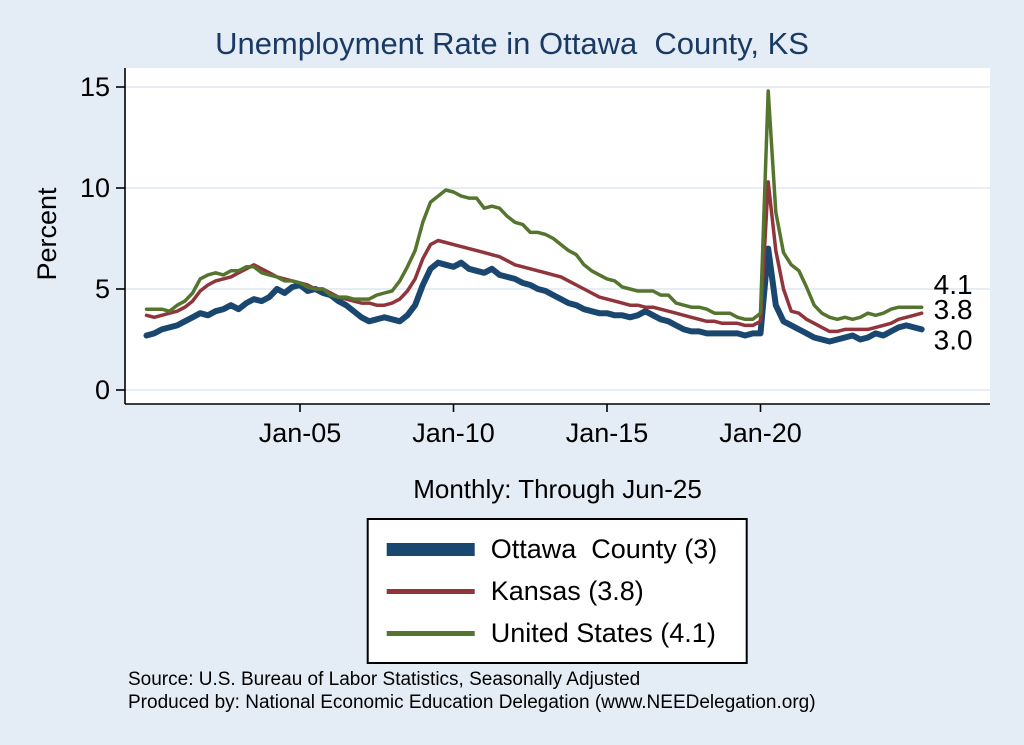 Image resolution: width=1024 pixels, height=745 pixels. Describe the element at coordinates (95, 87) in the screenshot. I see `y-tick-label: 15` at that location.